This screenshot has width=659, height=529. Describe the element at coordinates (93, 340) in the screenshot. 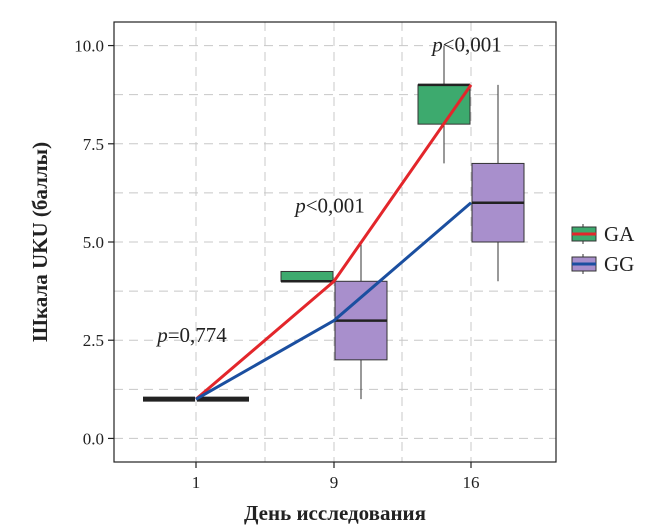

I see `y-tick-label: 2.5` at that location.